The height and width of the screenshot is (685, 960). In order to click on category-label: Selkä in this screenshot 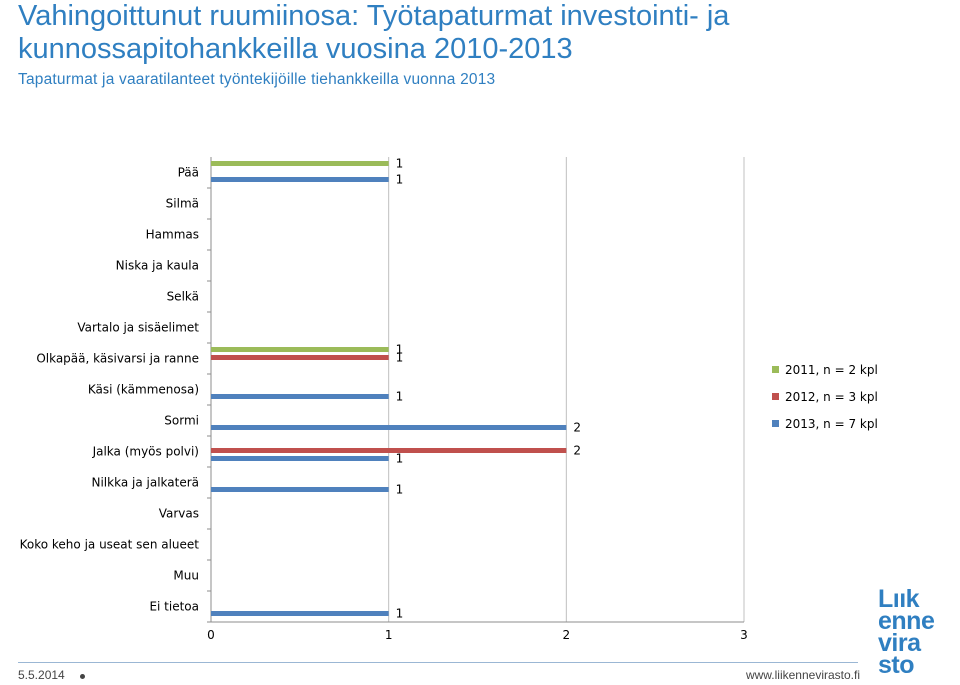, I will do `click(183, 297)`.